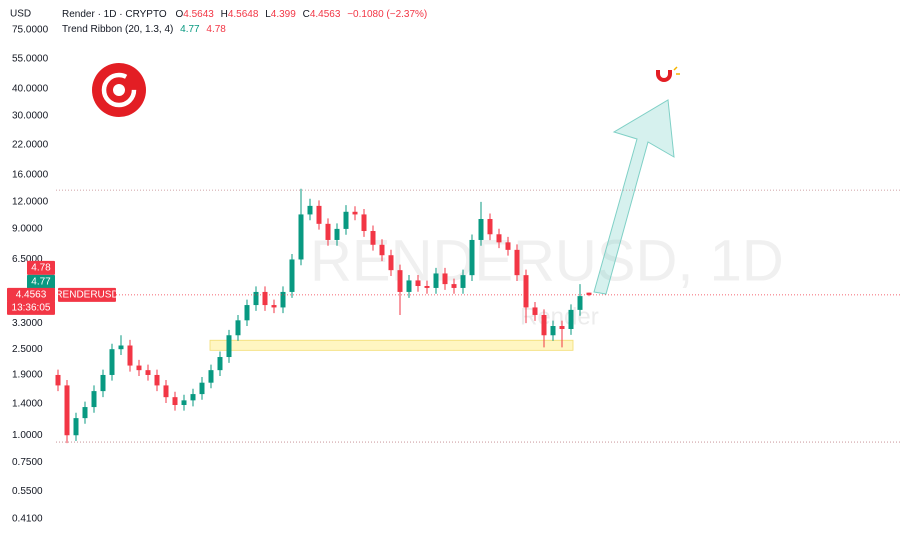 The image size is (900, 536). I want to click on ribbon-value: 4.78, so click(216, 29).